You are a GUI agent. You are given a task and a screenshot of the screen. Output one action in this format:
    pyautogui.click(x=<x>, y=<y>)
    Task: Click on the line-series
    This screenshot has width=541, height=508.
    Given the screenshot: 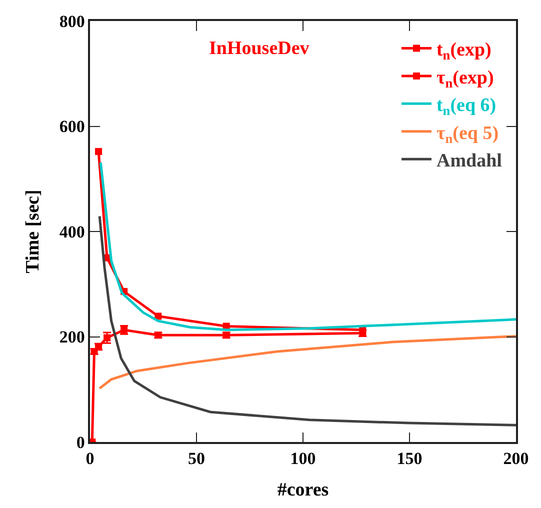 What is the action you would take?
    pyautogui.click(x=307, y=362)
    